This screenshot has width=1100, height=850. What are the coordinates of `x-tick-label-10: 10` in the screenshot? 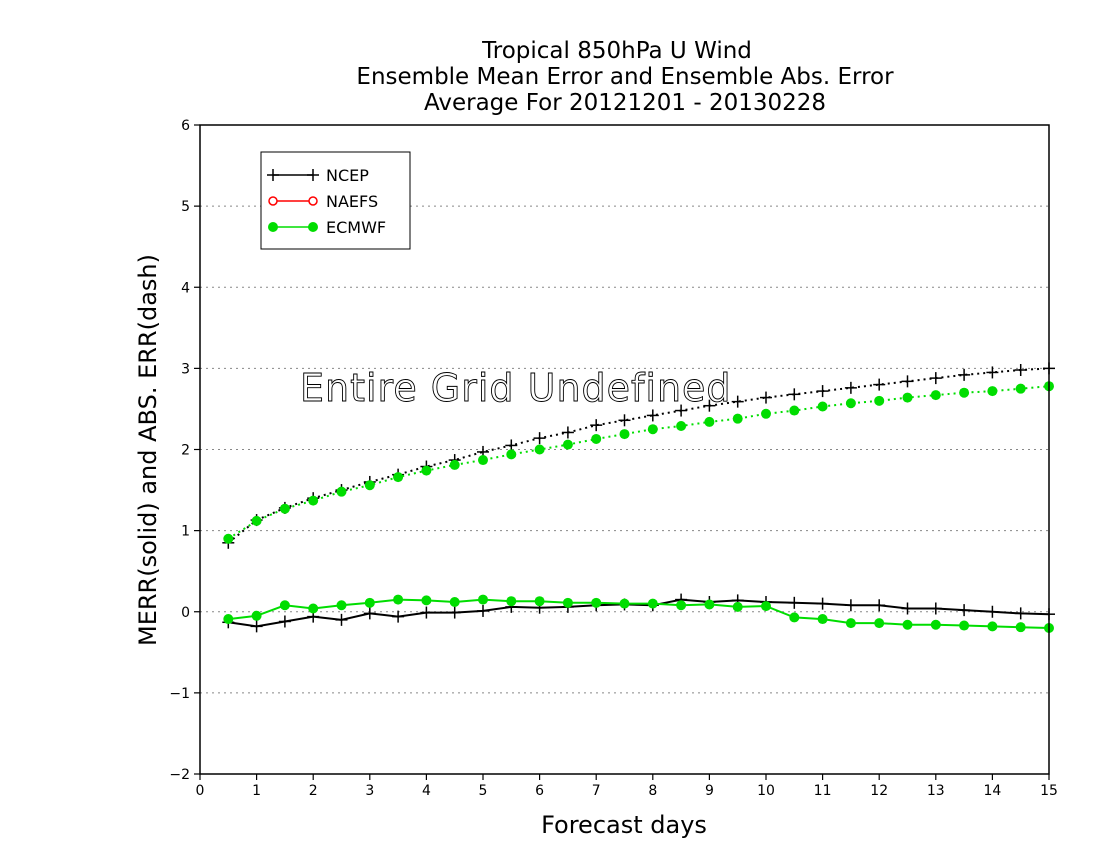 It's located at (766, 791).